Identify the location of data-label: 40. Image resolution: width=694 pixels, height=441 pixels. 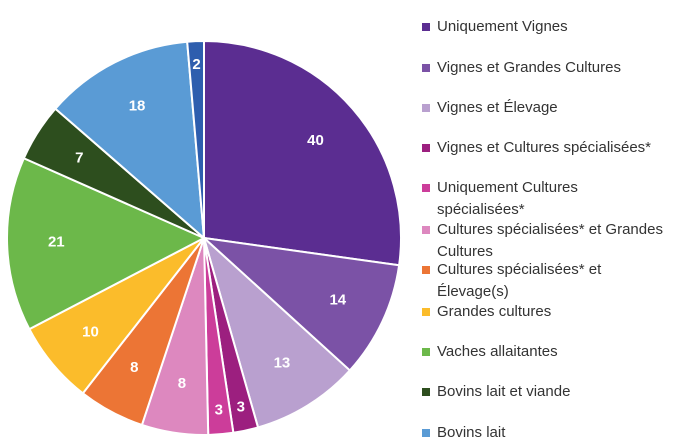
(315, 140).